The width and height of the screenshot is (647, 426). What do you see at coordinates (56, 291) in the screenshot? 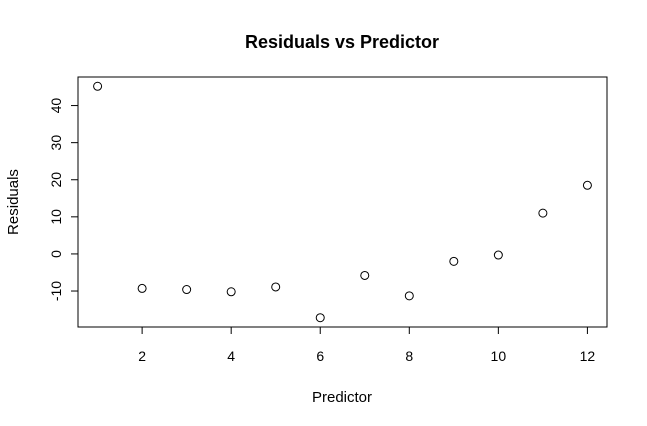
I see `y-tick-label: -10` at bounding box center [56, 291].